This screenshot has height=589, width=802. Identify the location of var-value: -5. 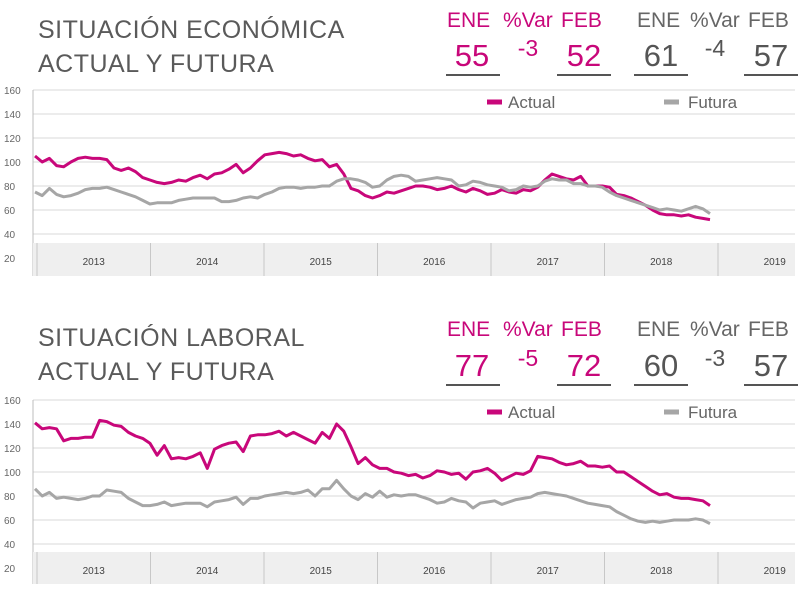
(528, 358).